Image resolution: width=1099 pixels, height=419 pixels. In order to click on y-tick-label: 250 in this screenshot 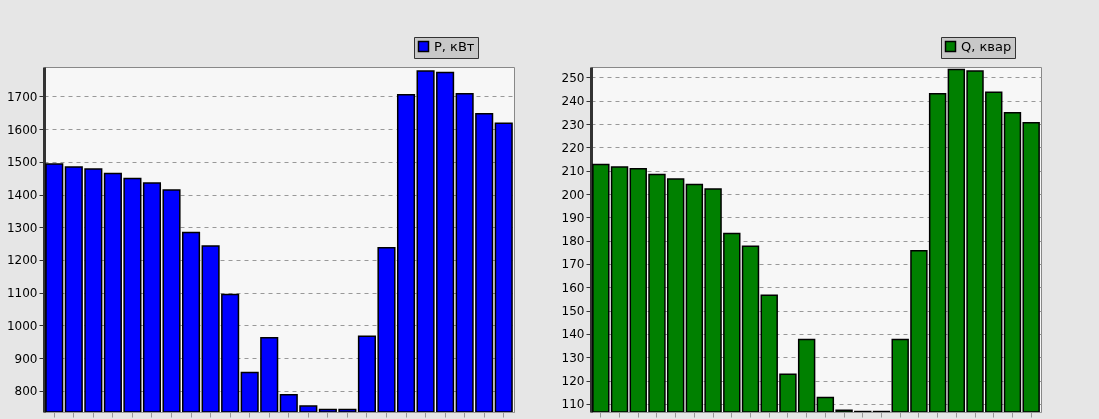, I will do `click(573, 77)`.